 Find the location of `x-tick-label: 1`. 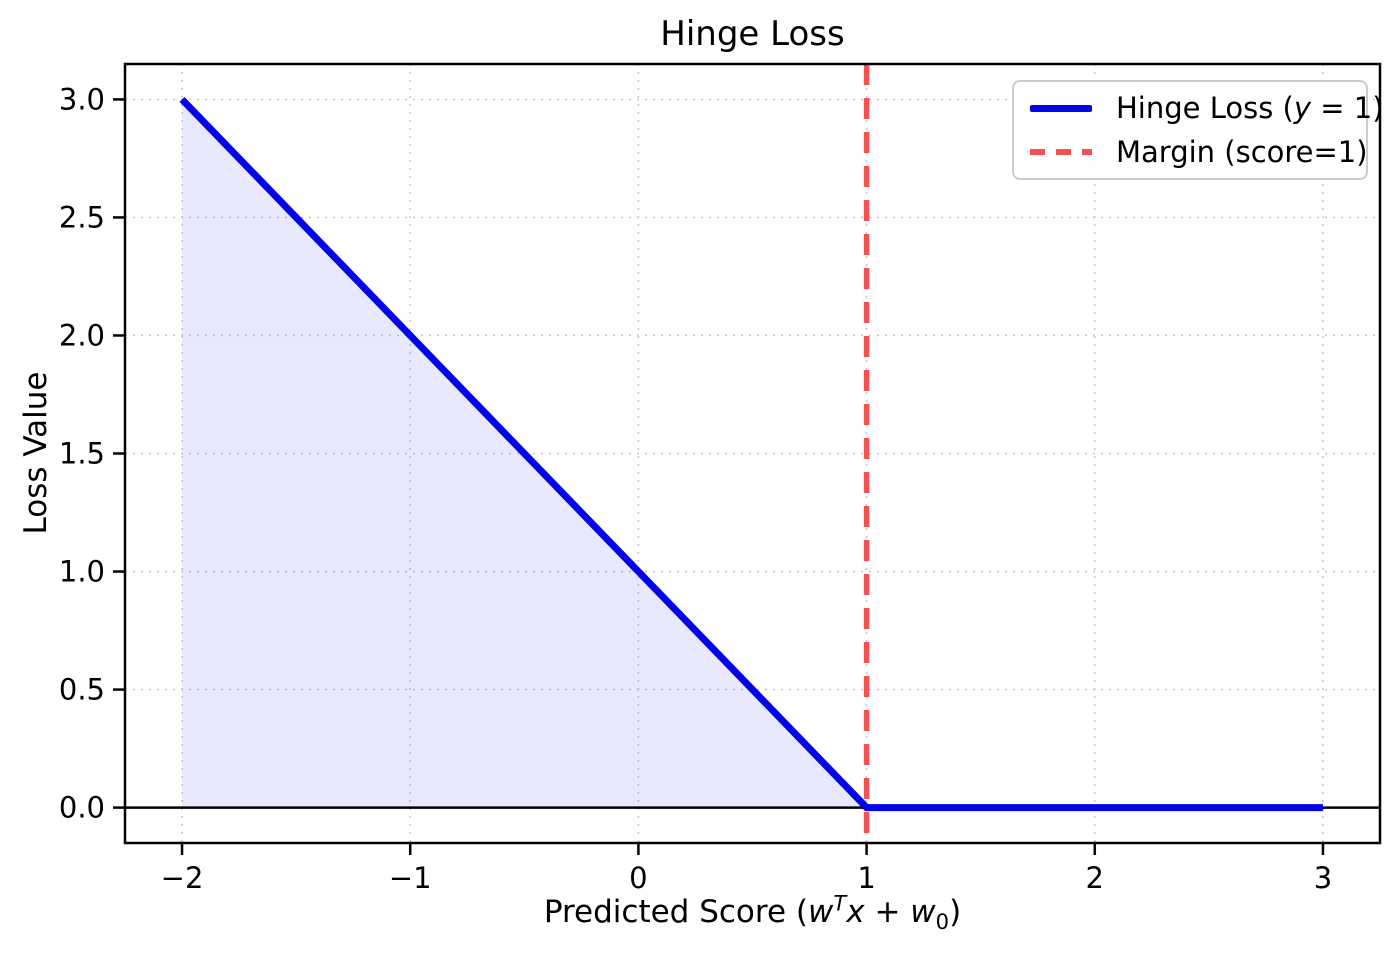

x-tick-label: 1 is located at coordinates (866, 878).